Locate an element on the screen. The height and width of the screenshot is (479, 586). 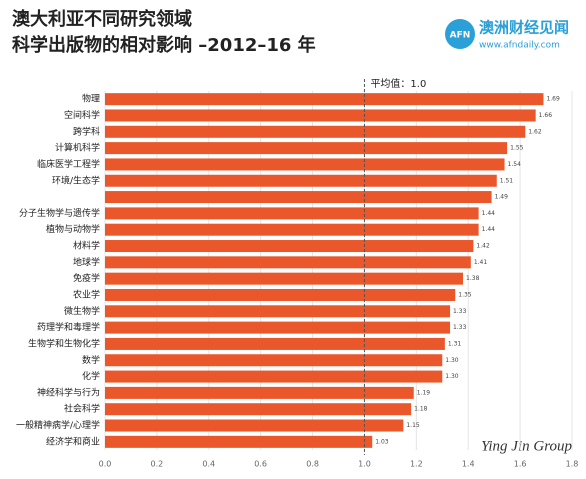
logo-icon is located at coordinates (460, 34).